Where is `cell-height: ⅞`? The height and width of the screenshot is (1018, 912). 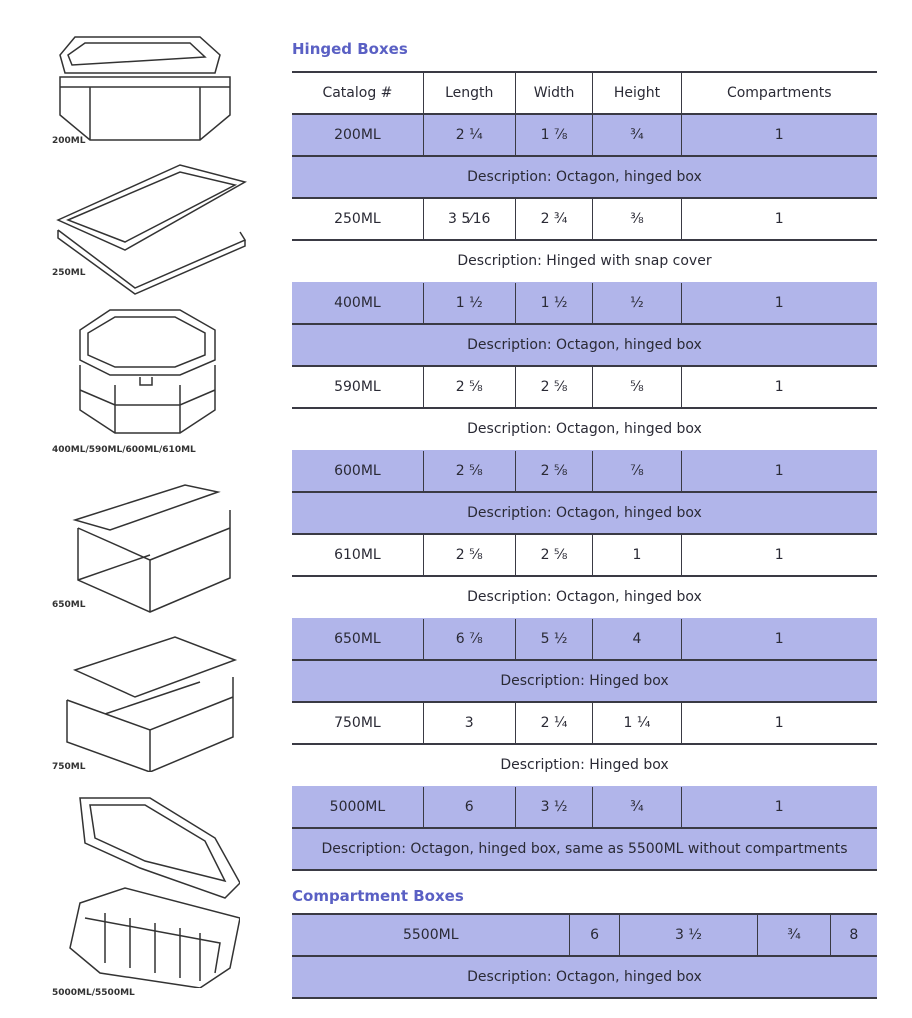 cell-height: ⅞ is located at coordinates (637, 471).